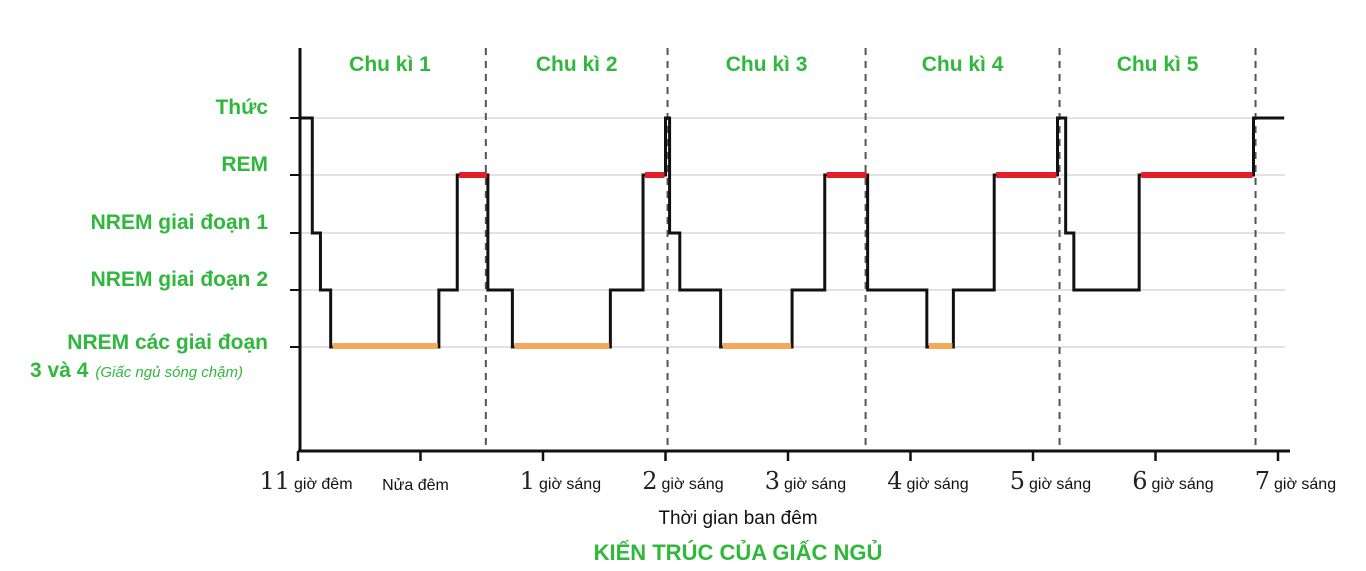 Image resolution: width=1366 pixels, height=571 pixels. Describe the element at coordinates (1305, 484) in the screenshot. I see `x-tick-unit-8: giờ sáng` at that location.